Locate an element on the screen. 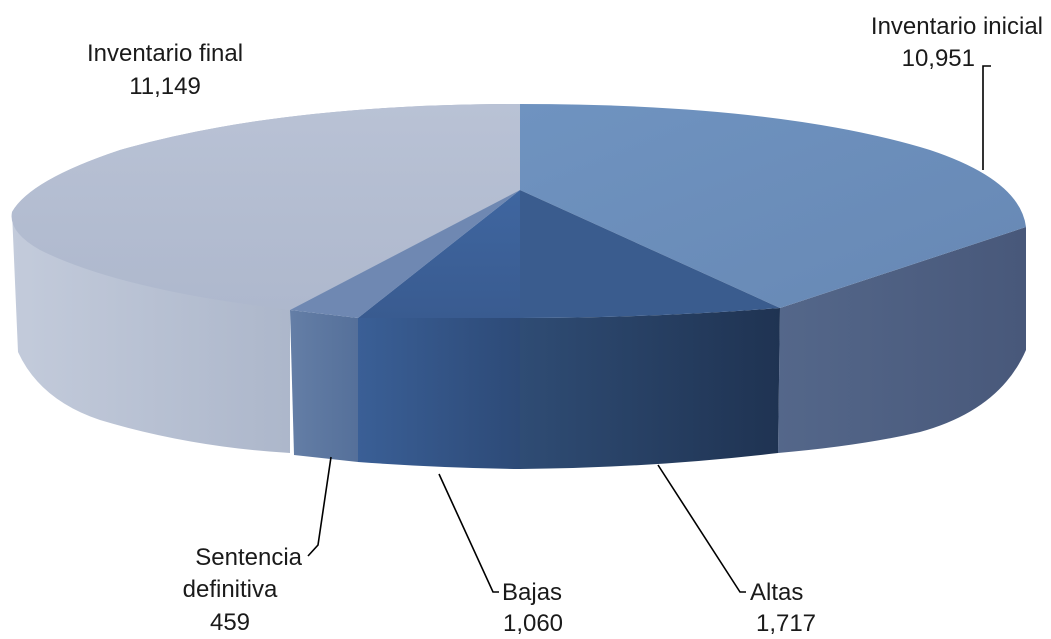 This screenshot has width=1051, height=639. label-name-line1: Sentencia is located at coordinates (248, 557).